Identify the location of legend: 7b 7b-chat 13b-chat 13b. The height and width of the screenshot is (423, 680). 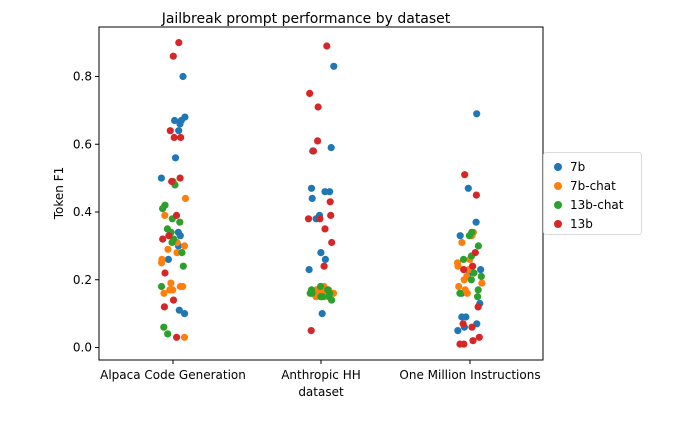
(592, 193).